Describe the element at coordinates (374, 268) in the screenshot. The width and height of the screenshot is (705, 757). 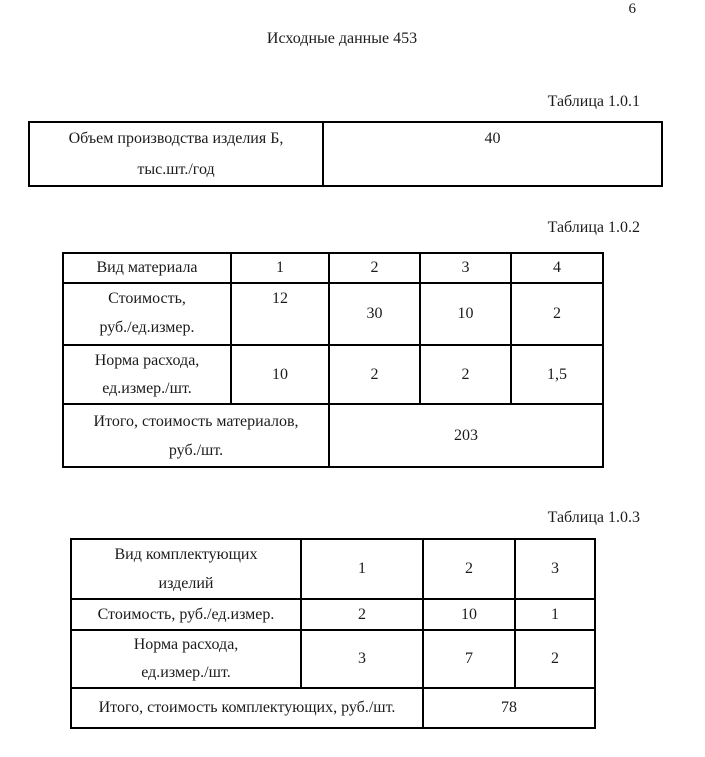
I see `t2-header-col2: 2` at that location.